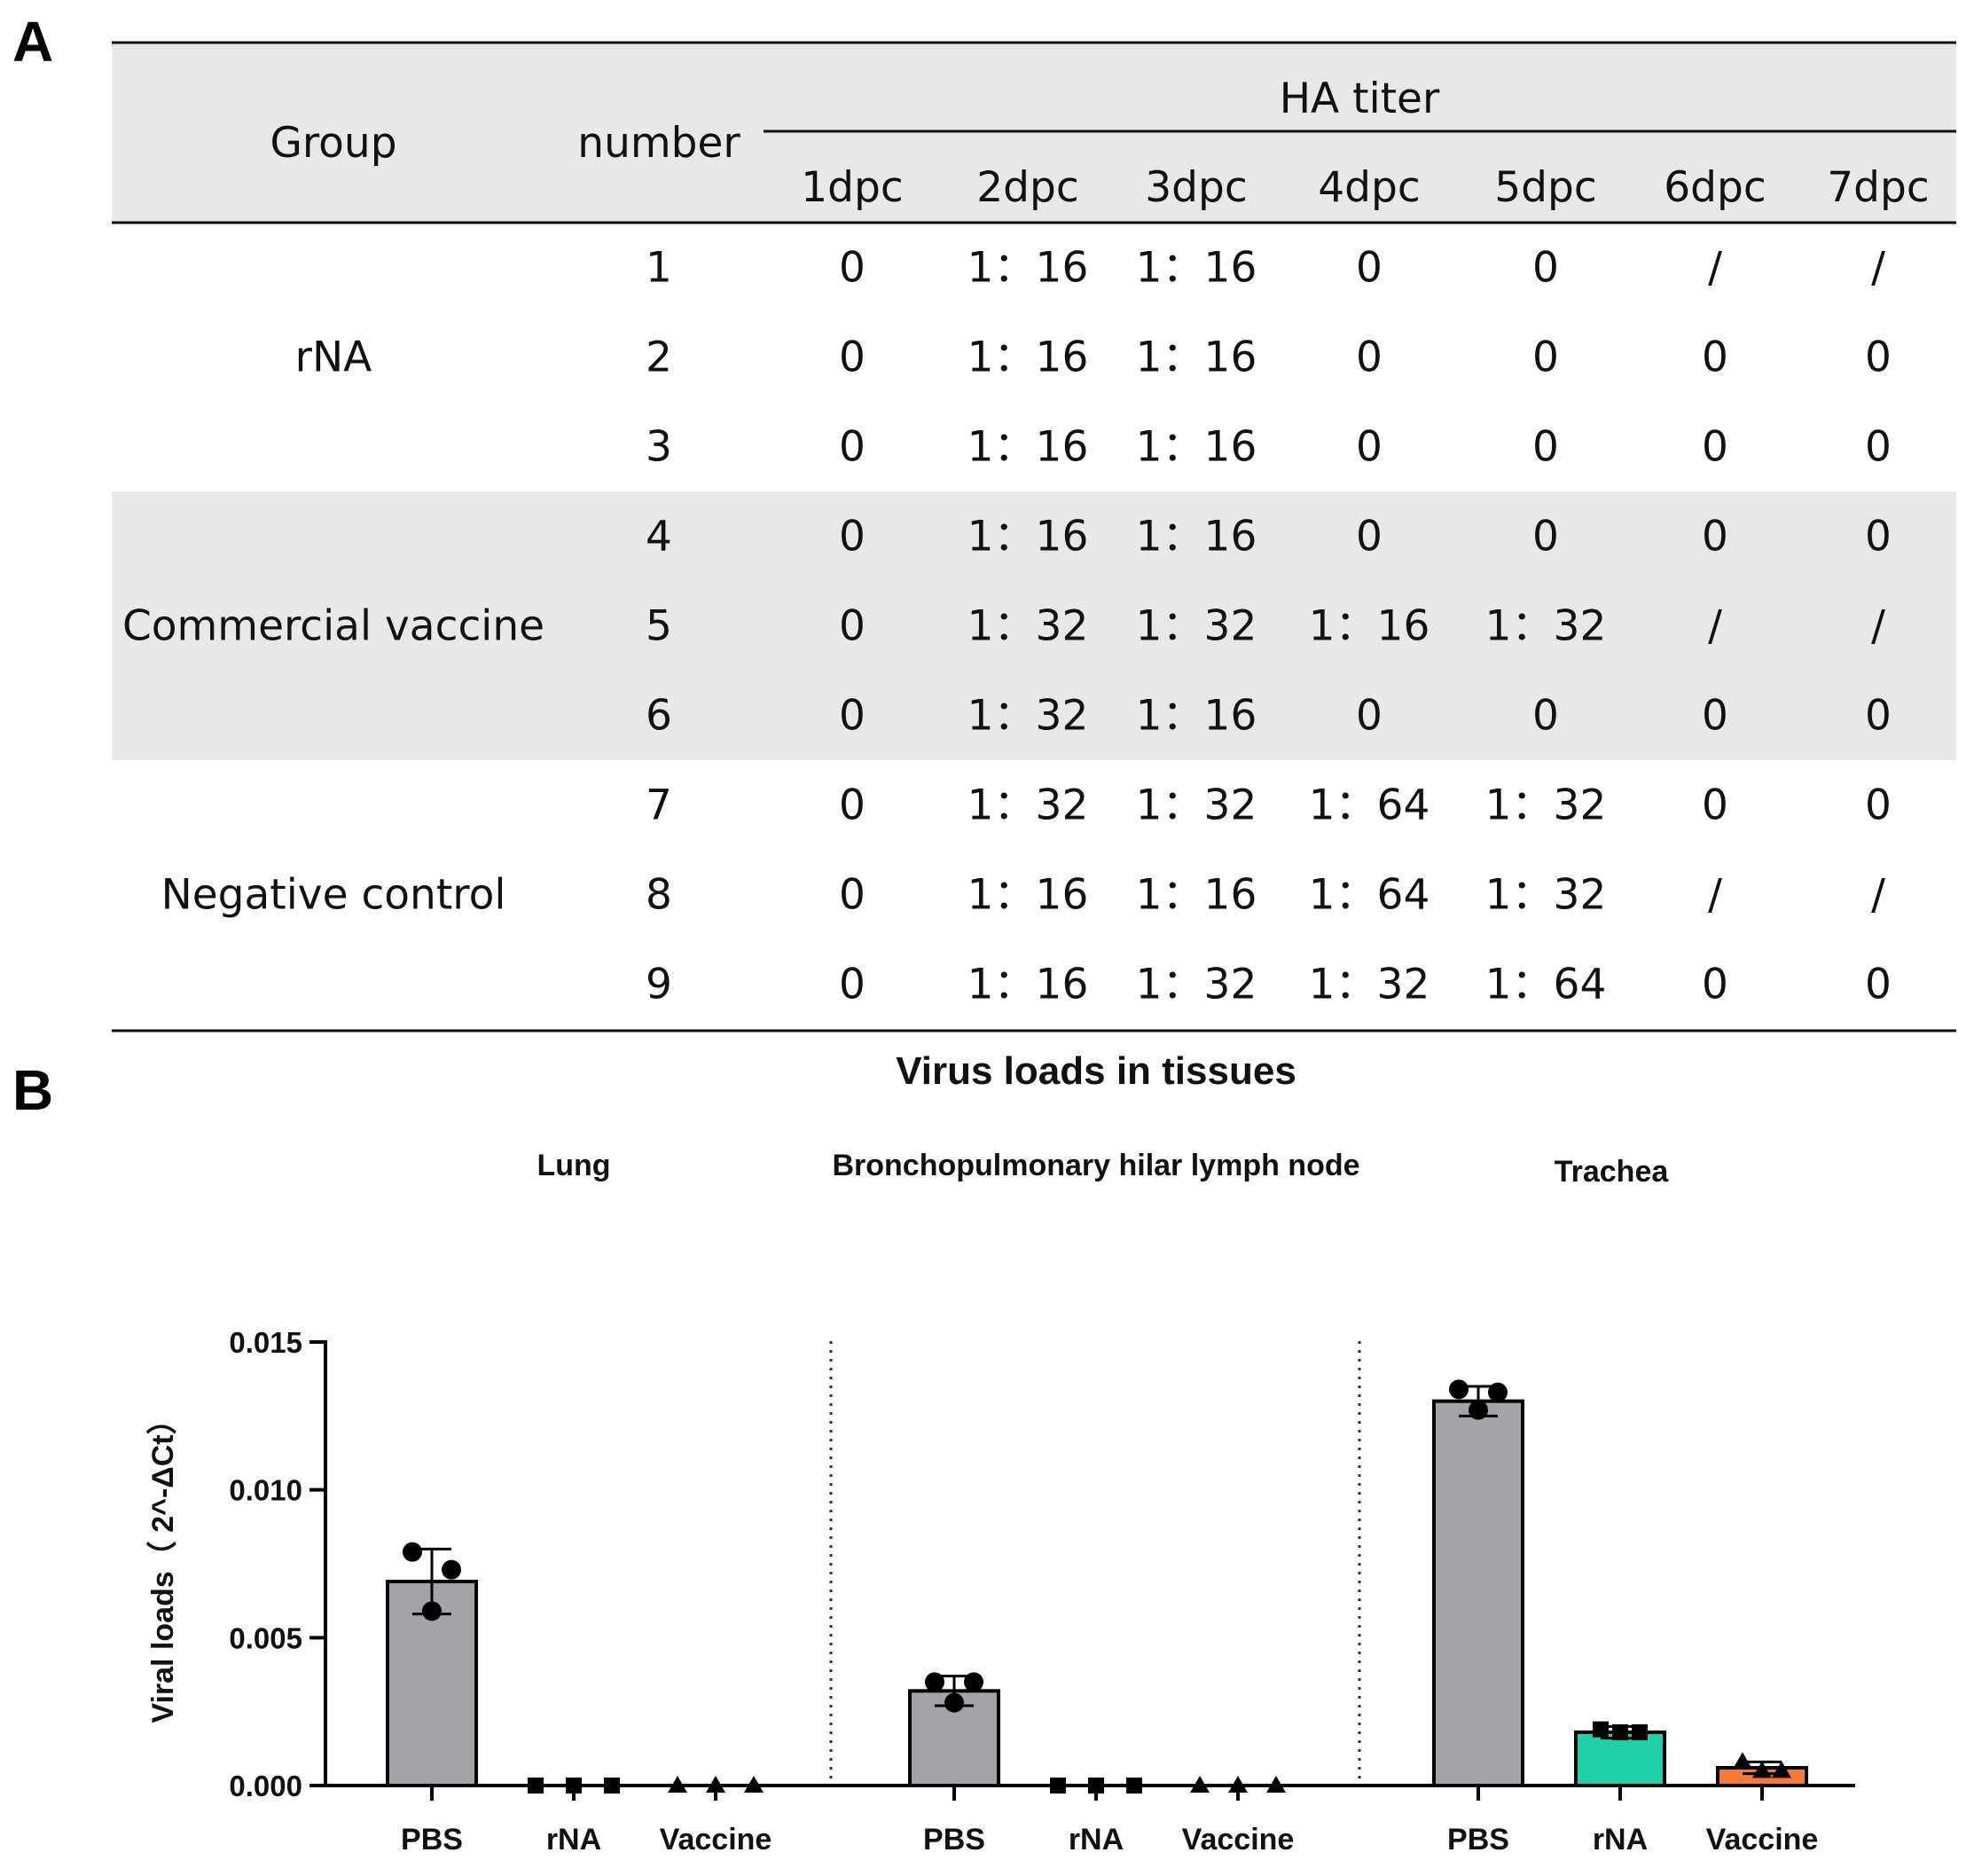  I want to click on day-header: 5dpc, so click(1545, 187).